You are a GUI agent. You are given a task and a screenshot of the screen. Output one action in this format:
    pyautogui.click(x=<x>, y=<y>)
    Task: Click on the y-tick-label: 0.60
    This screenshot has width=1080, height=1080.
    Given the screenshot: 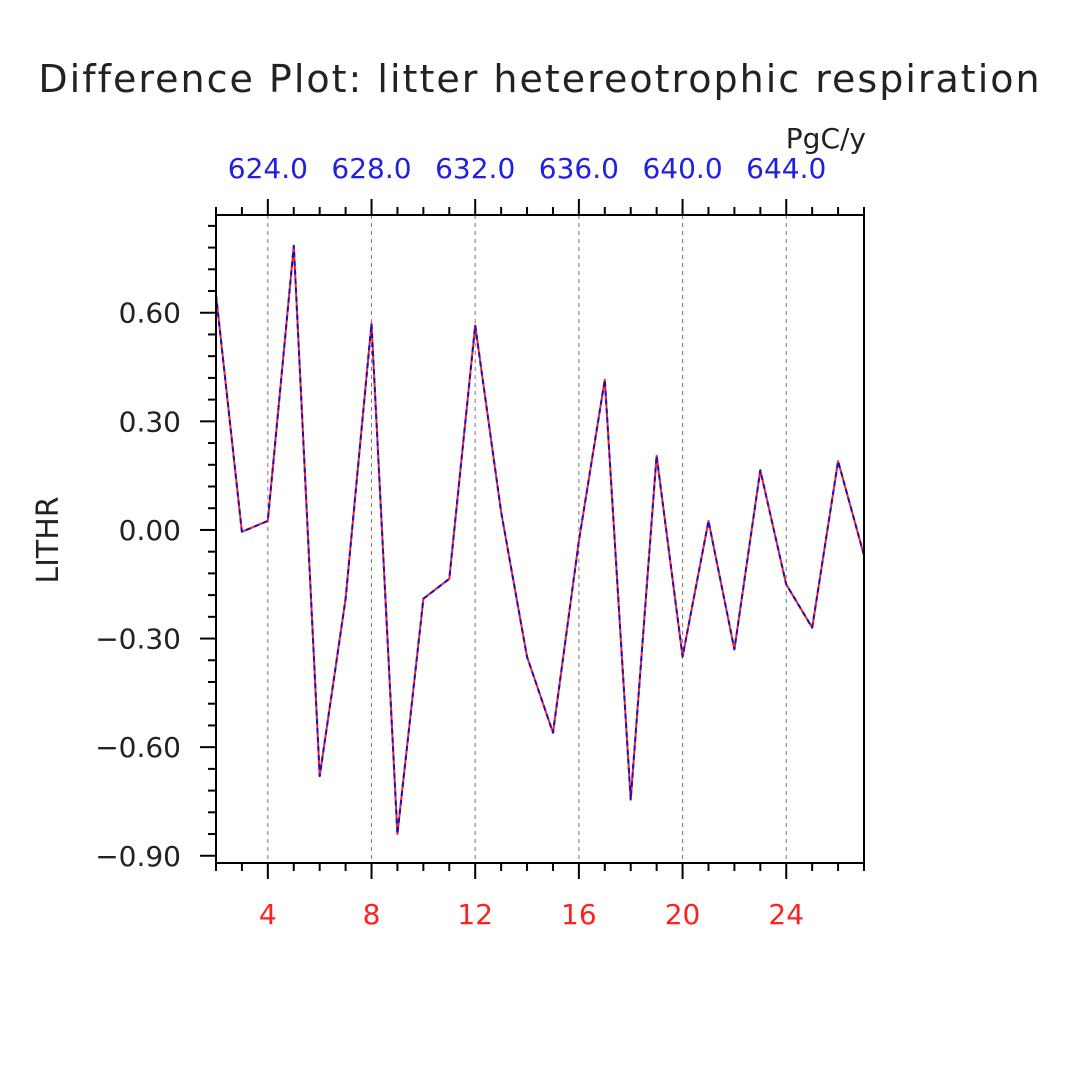 What is the action you would take?
    pyautogui.click(x=150, y=313)
    